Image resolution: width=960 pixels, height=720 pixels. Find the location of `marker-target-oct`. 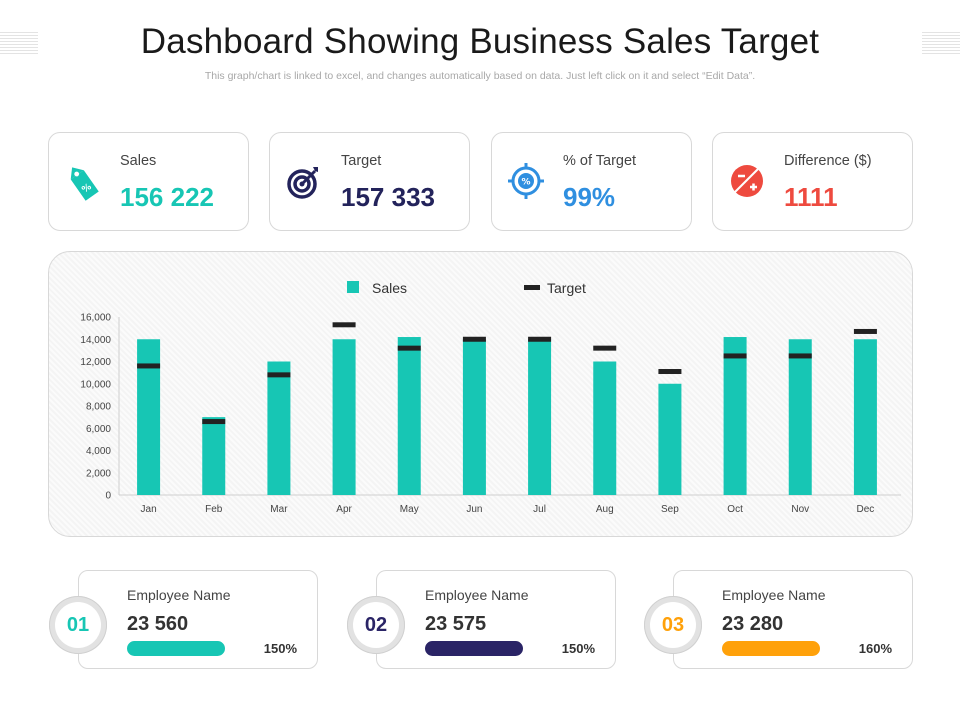

marker-target-oct is located at coordinates (735, 356).